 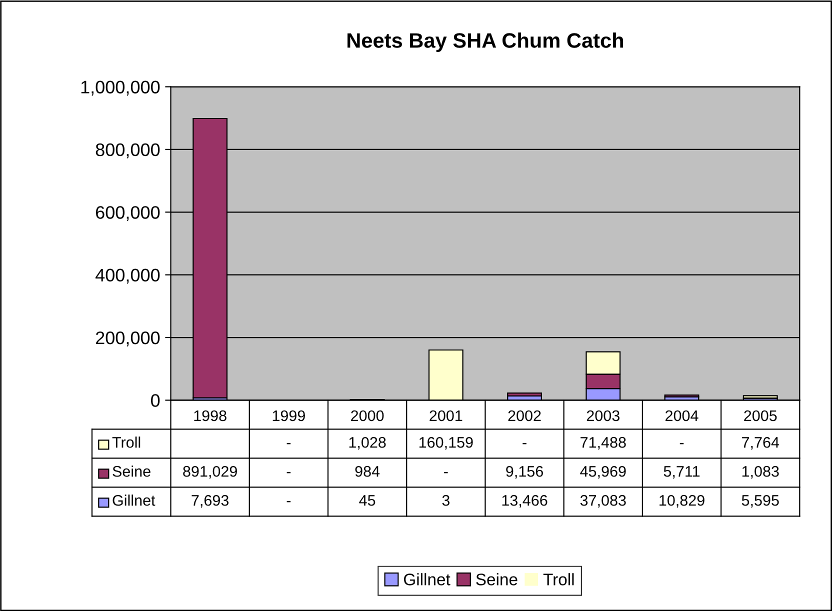 I want to click on data-label: 1,028, so click(x=367, y=443).